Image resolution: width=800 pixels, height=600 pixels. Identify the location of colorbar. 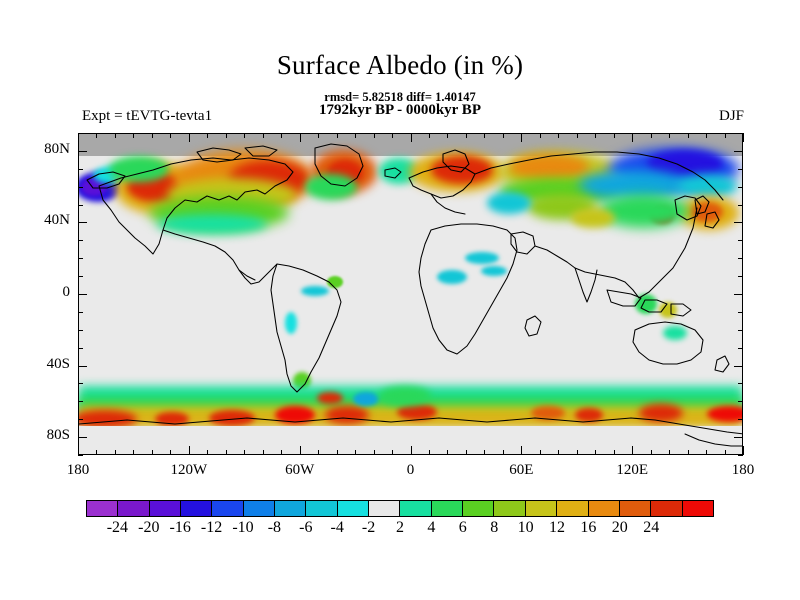
(400, 508).